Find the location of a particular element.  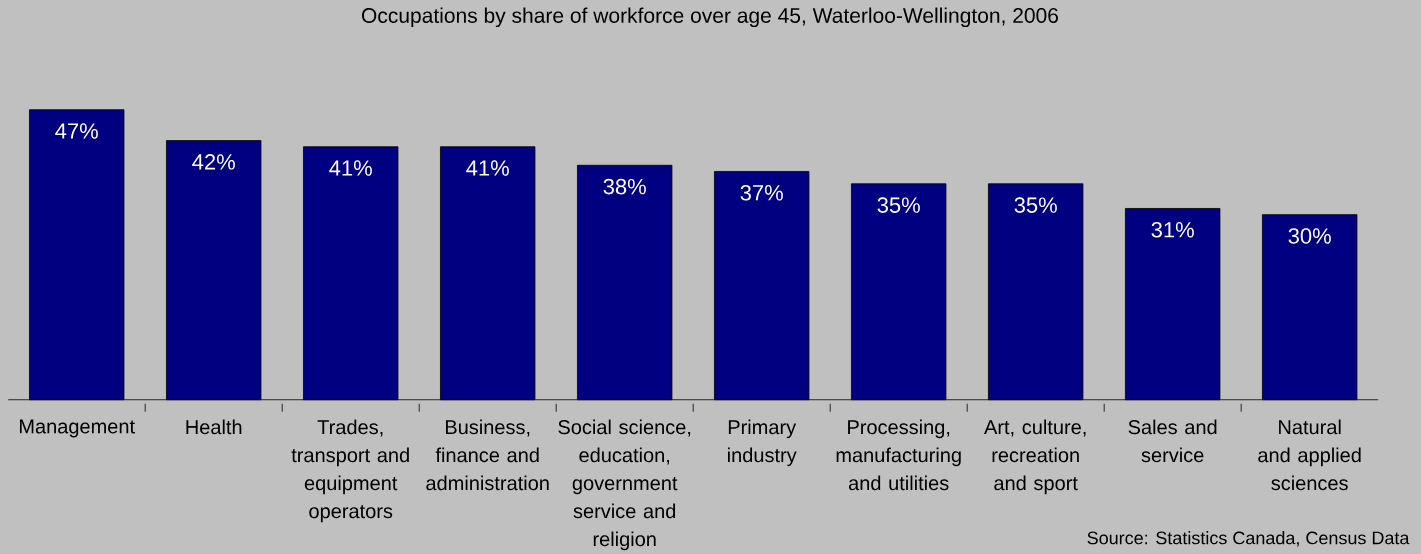

data-label: 31% is located at coordinates (1172, 229).